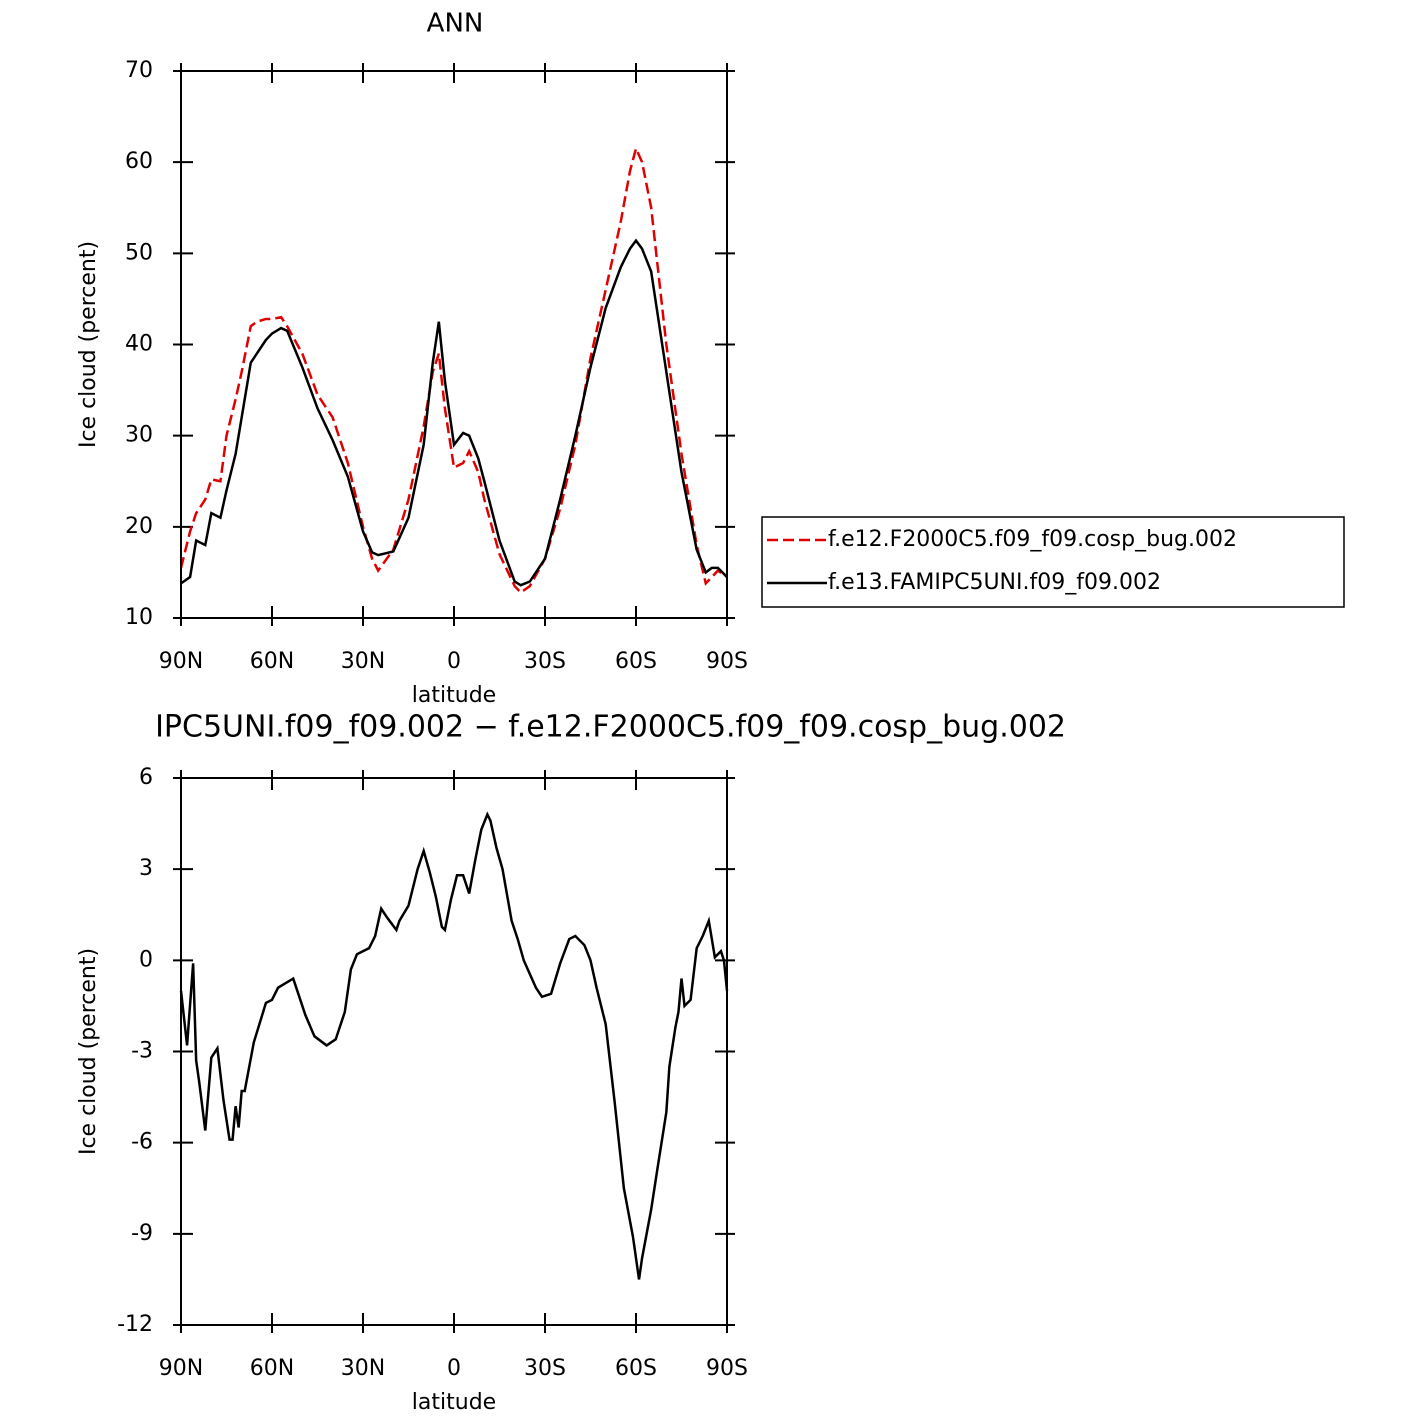 The image size is (1424, 1424). I want to click on y-tick-label: 20, so click(139, 526).